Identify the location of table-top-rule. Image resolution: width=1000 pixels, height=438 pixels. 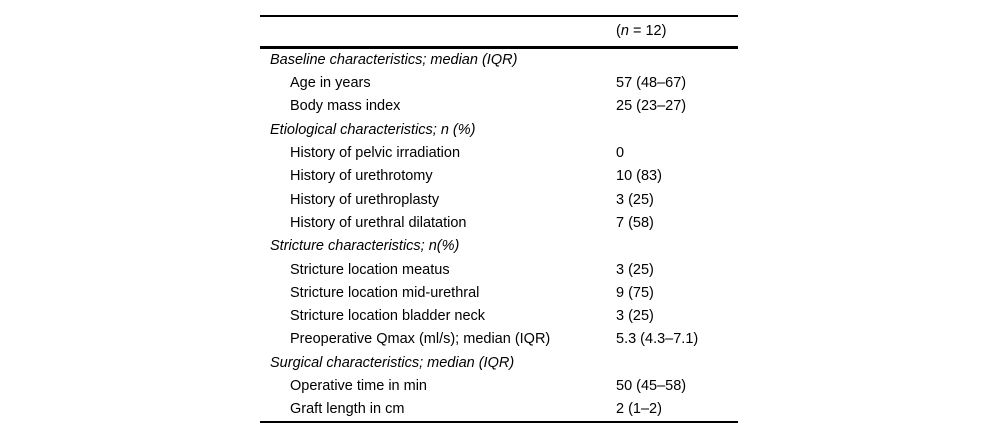
(499, 16).